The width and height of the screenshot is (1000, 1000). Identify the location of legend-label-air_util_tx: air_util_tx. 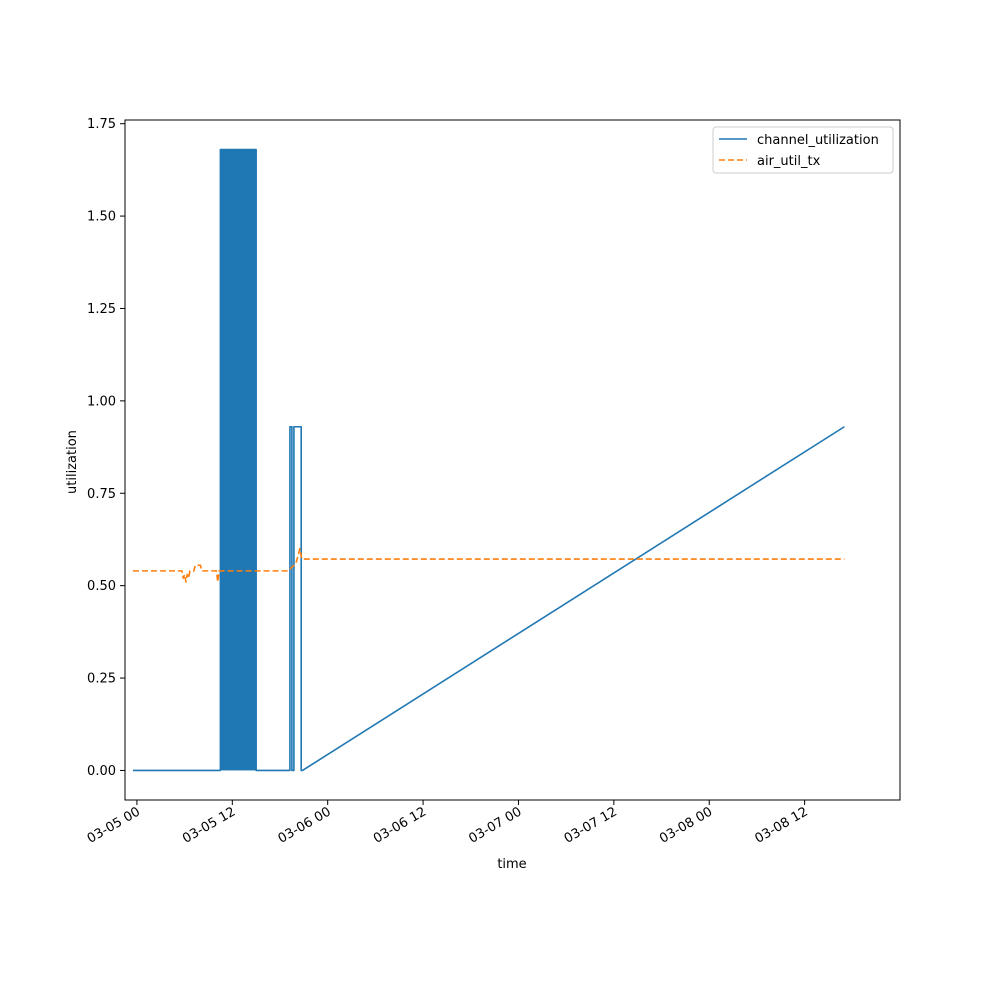
(789, 161).